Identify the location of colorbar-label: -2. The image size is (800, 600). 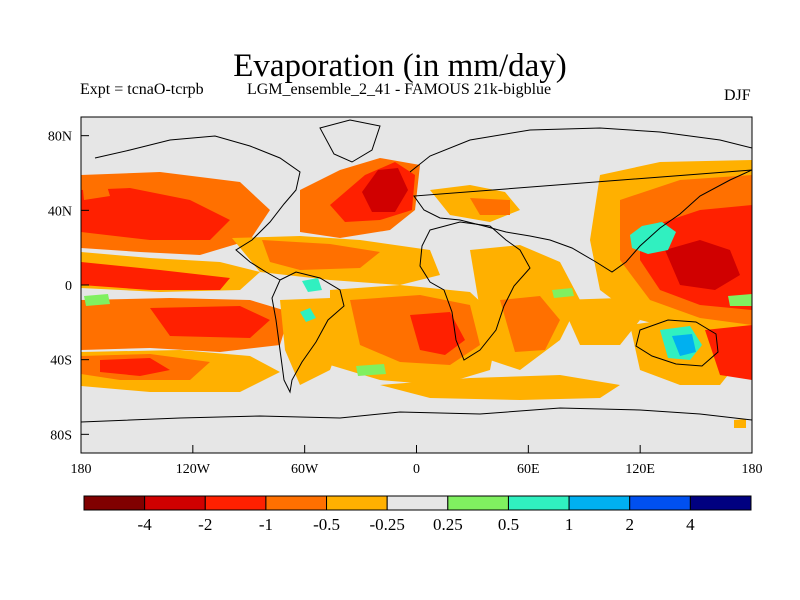
(205, 524).